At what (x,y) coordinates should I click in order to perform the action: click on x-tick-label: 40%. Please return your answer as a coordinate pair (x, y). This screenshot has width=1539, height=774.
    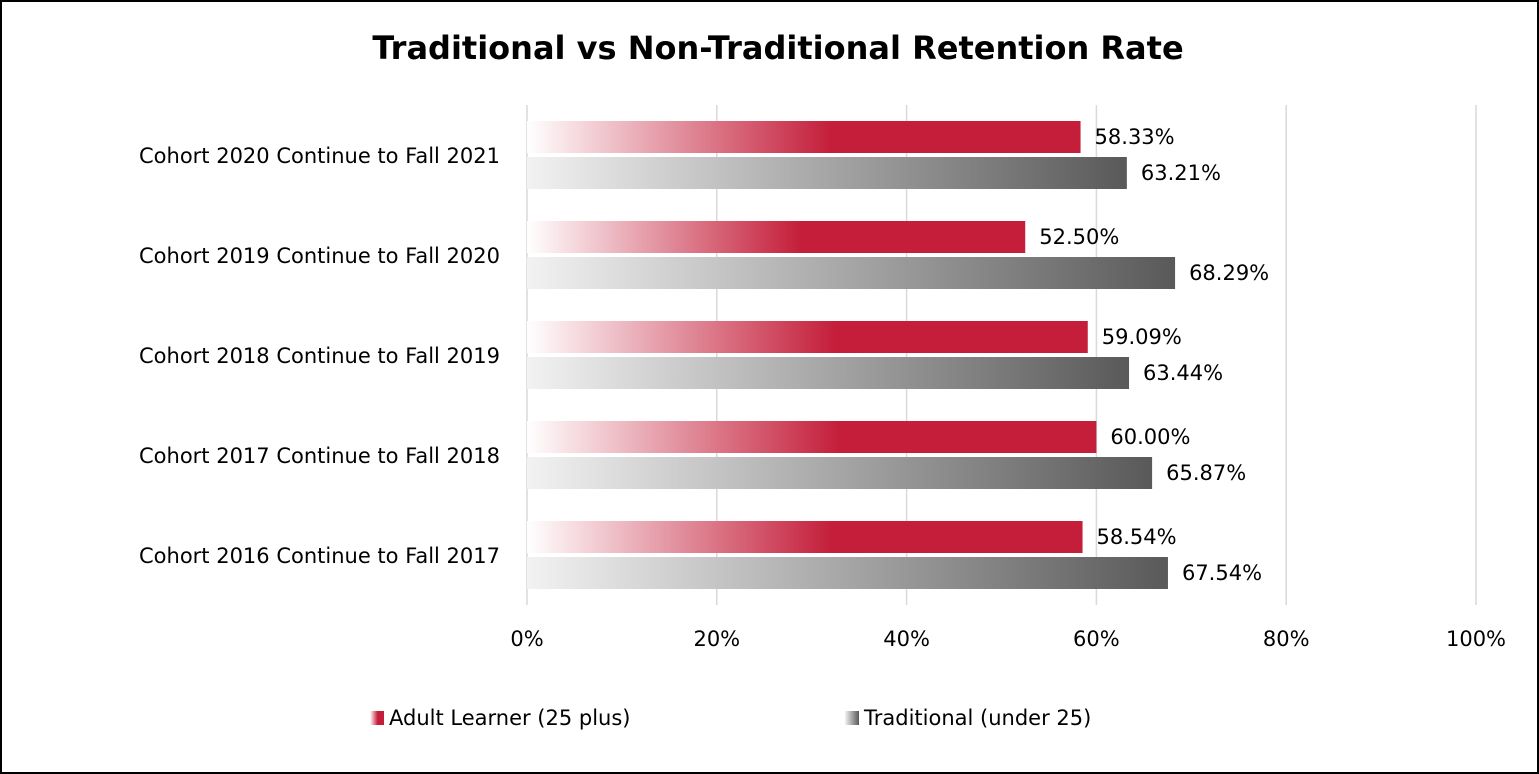
    Looking at the image, I should click on (906, 639).